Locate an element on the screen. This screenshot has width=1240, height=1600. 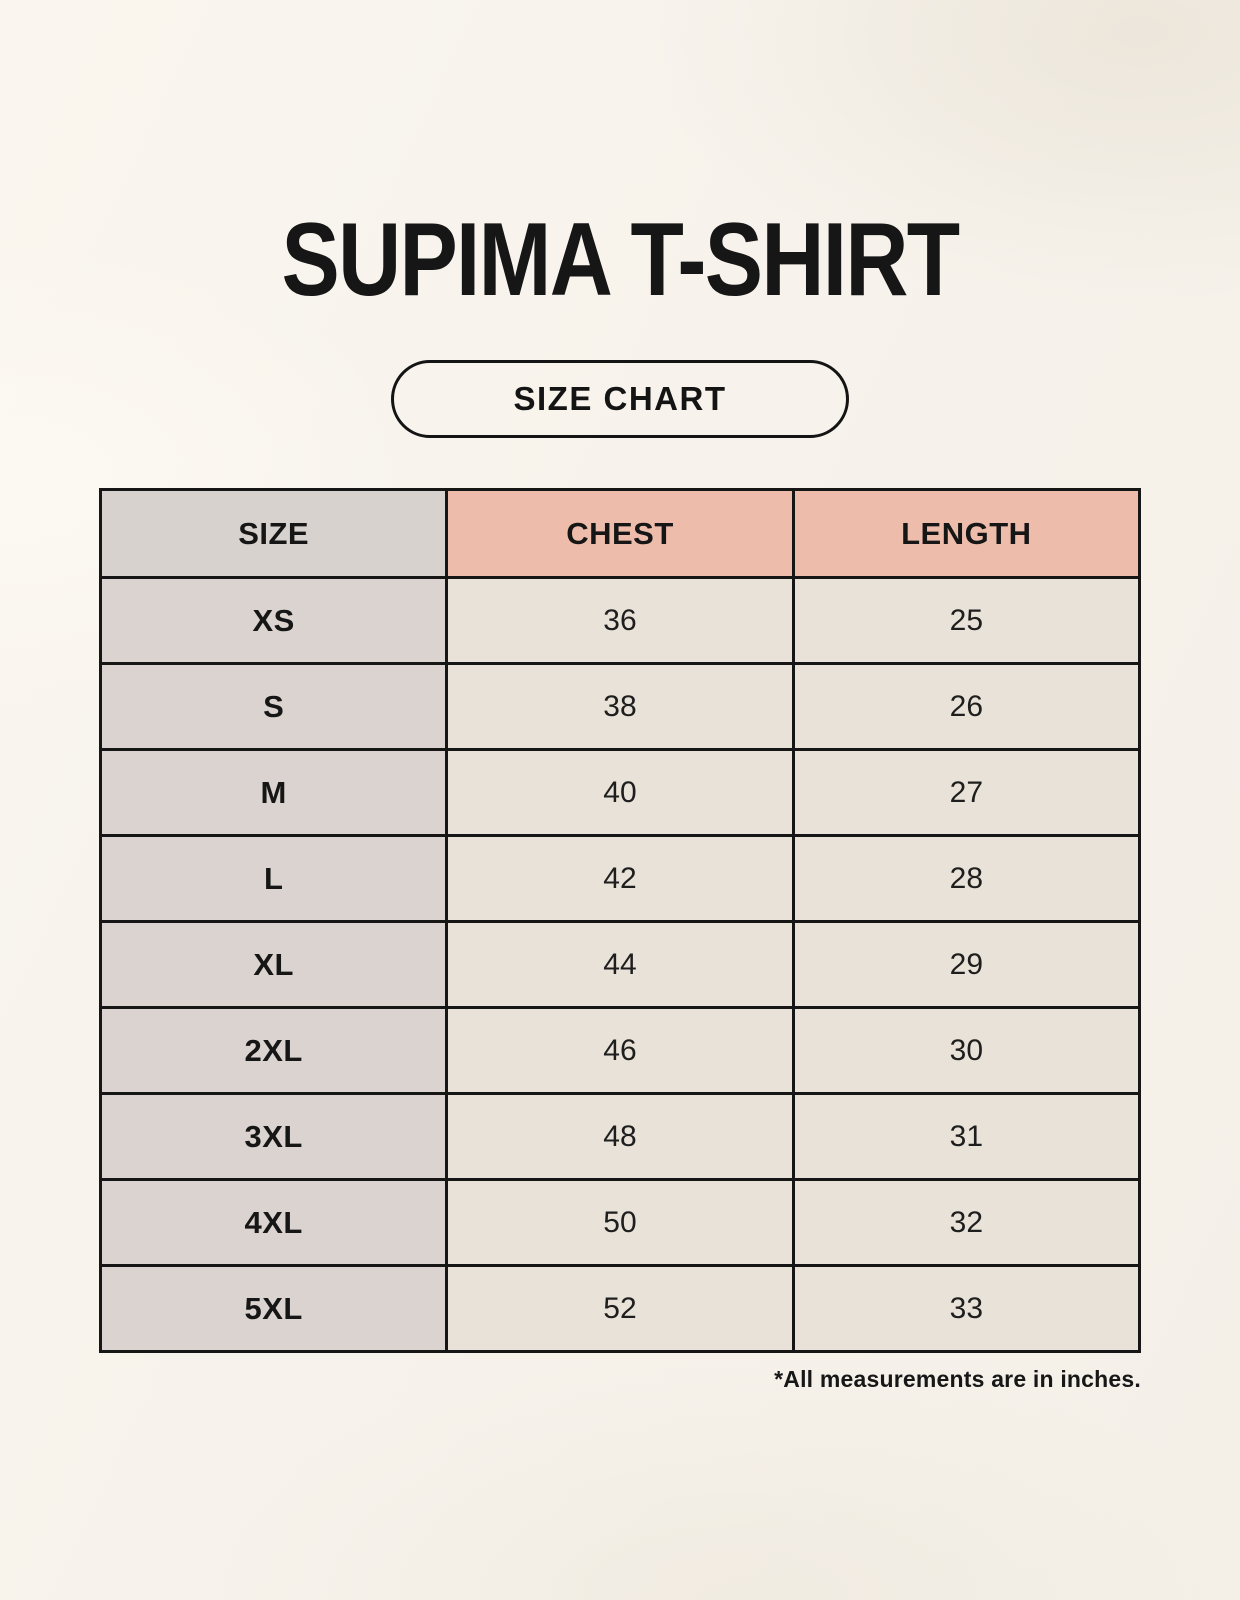
table-row: M 40 27 is located at coordinates (620, 792).